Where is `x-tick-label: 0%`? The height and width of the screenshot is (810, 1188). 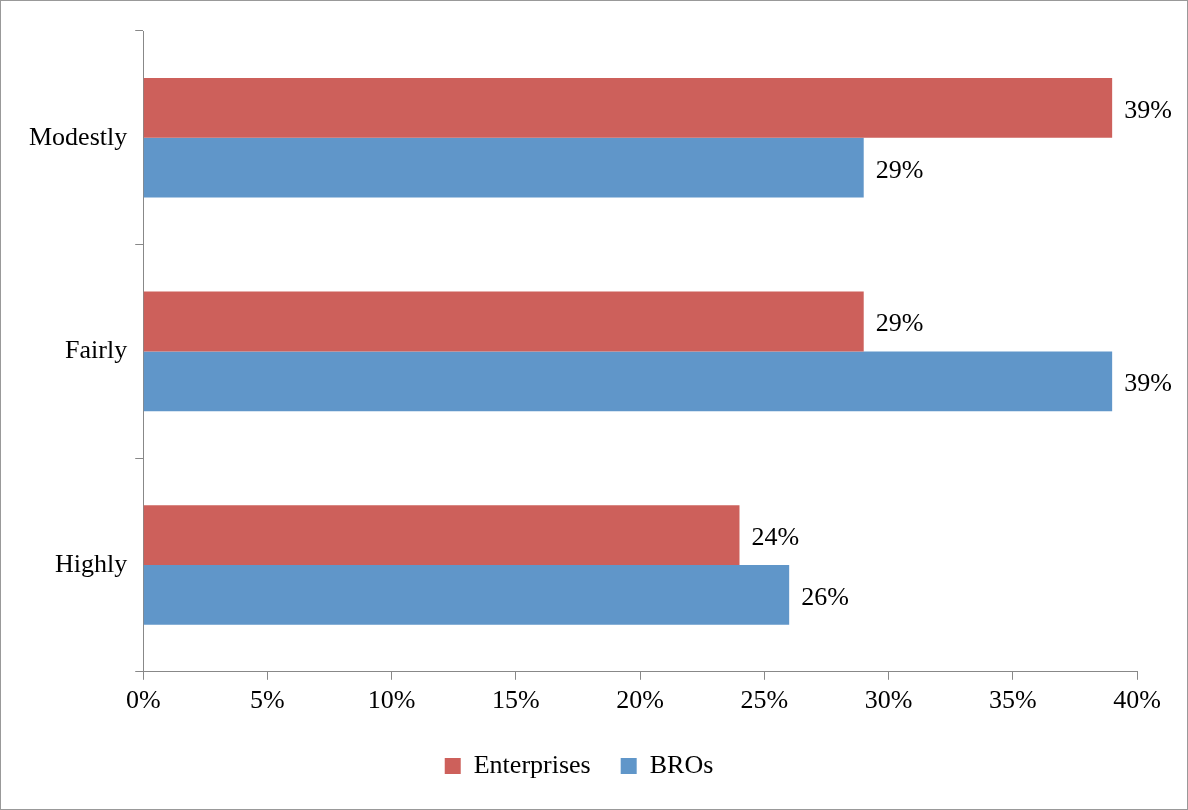 x-tick-label: 0% is located at coordinates (143, 700).